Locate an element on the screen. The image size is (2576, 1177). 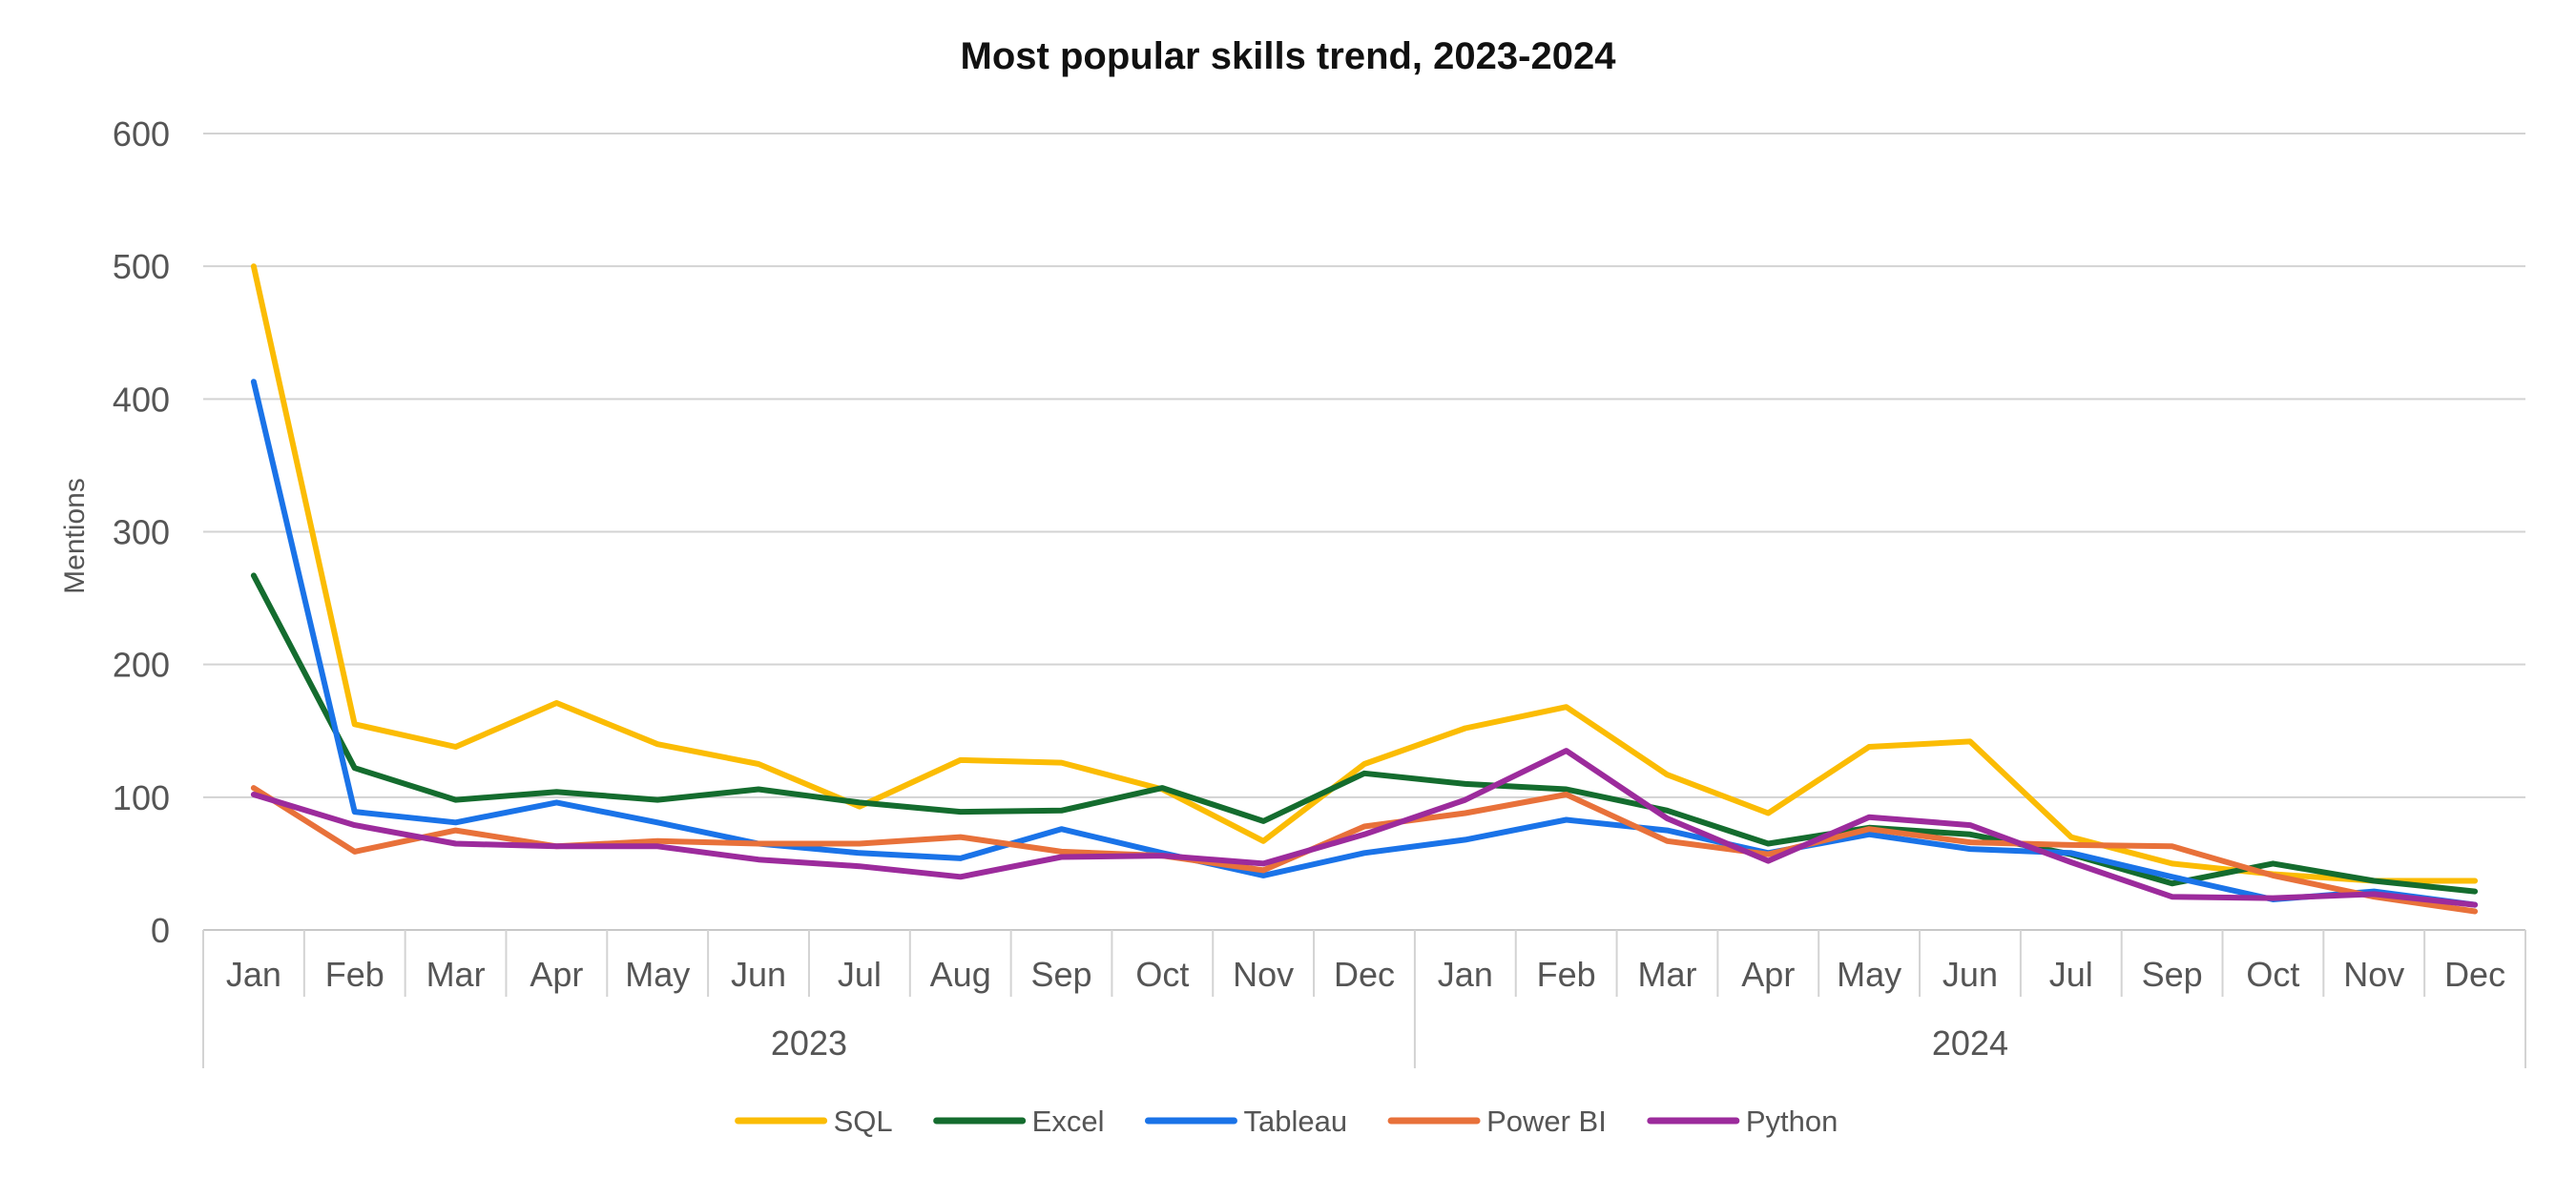
legend: SQL Excel Tableau Power BI Python is located at coordinates (1287, 1121).